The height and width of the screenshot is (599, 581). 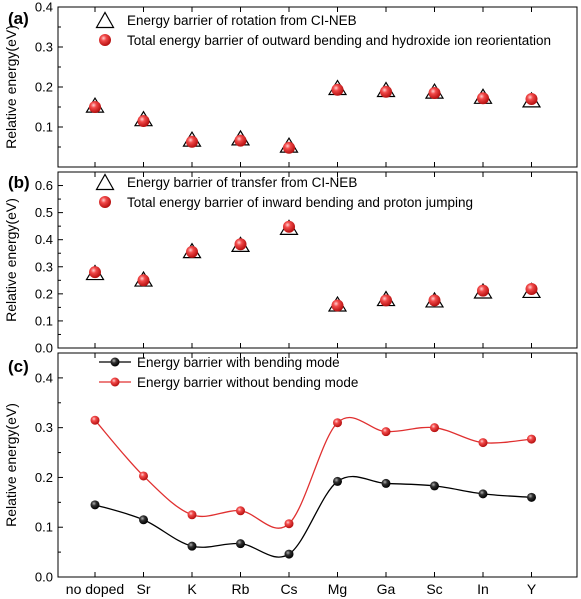 I want to click on legend-entry: Energy barrier with bending mode, so click(x=238, y=362).